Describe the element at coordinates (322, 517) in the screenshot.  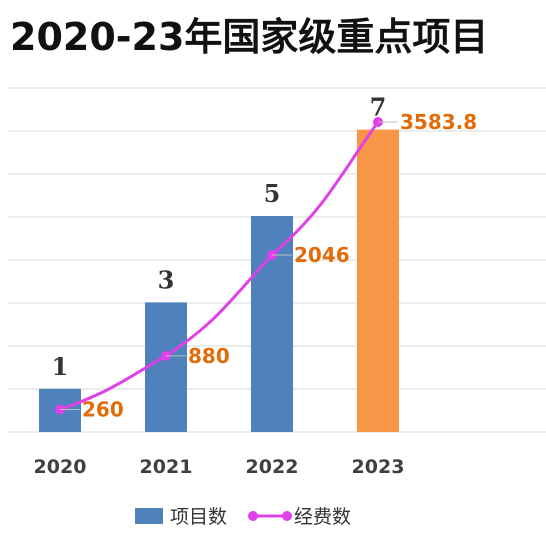
I see `legend-label-line: 经费数` at that location.